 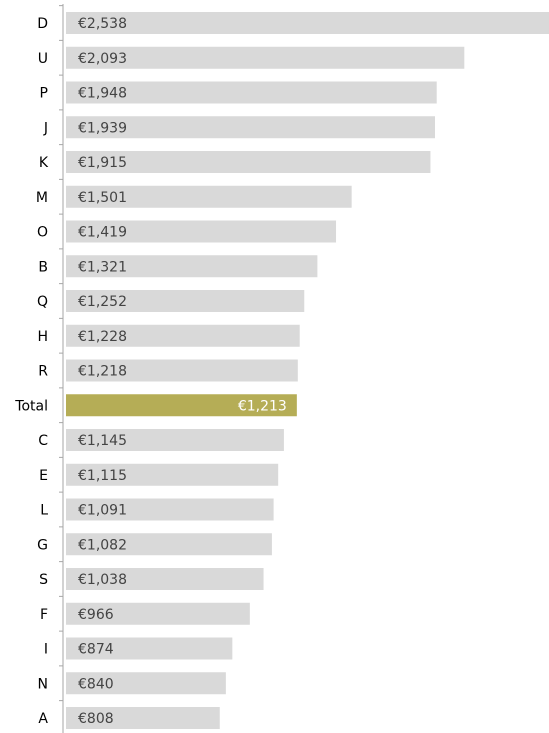 I want to click on value-label-p: €1,948, so click(x=102, y=94).